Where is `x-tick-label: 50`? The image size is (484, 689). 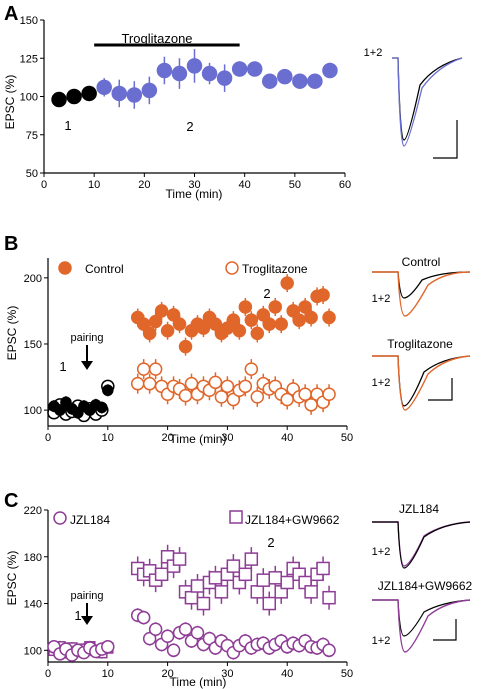
x-tick-label: 50 is located at coordinates (347, 674).